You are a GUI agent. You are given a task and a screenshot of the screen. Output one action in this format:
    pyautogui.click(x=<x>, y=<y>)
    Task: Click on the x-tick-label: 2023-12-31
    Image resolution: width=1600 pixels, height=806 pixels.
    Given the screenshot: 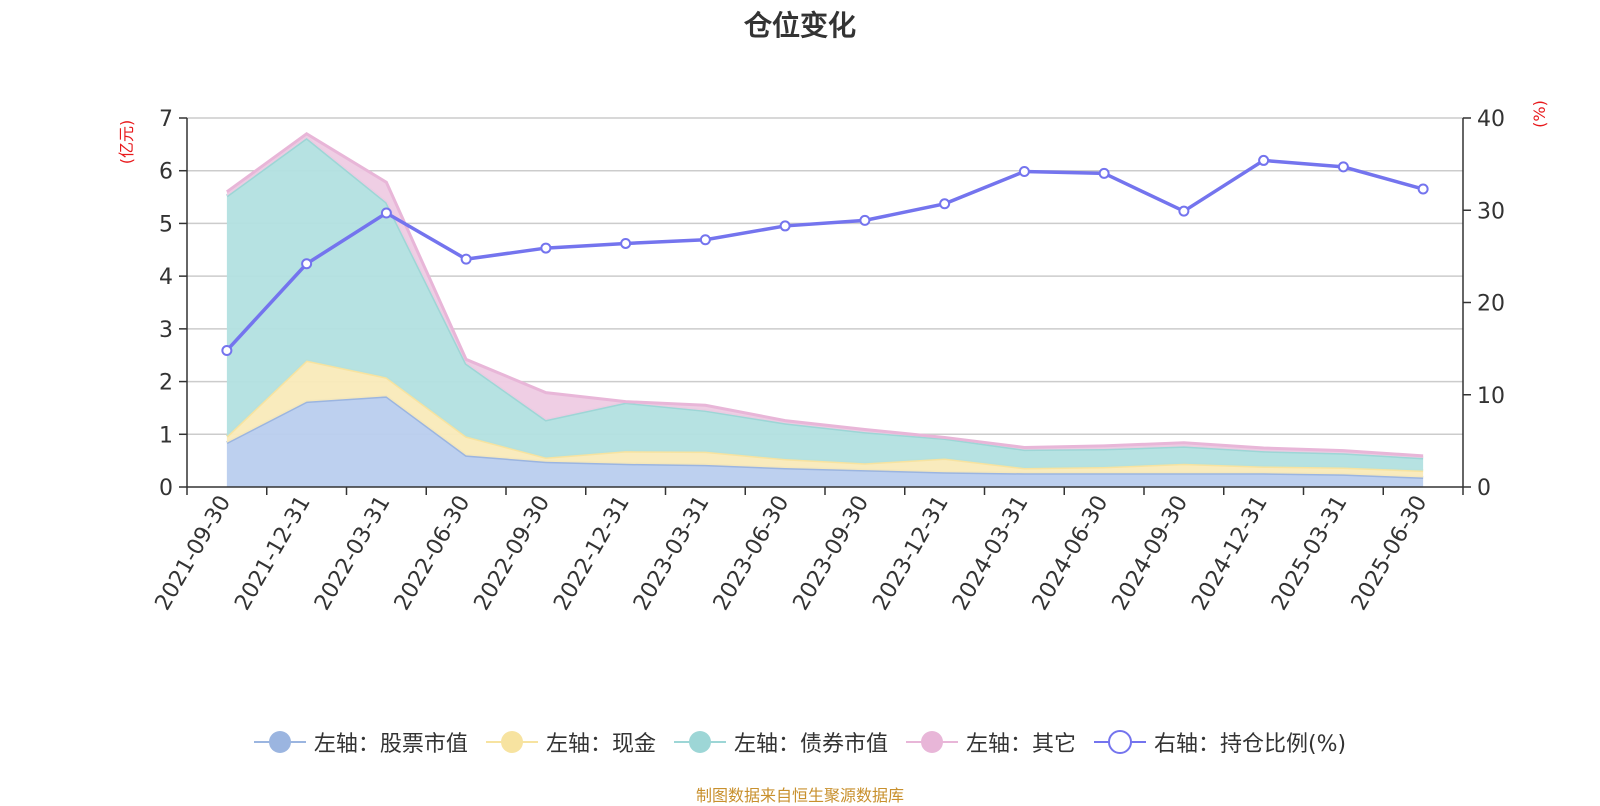 What is the action you would take?
    pyautogui.click(x=911, y=553)
    